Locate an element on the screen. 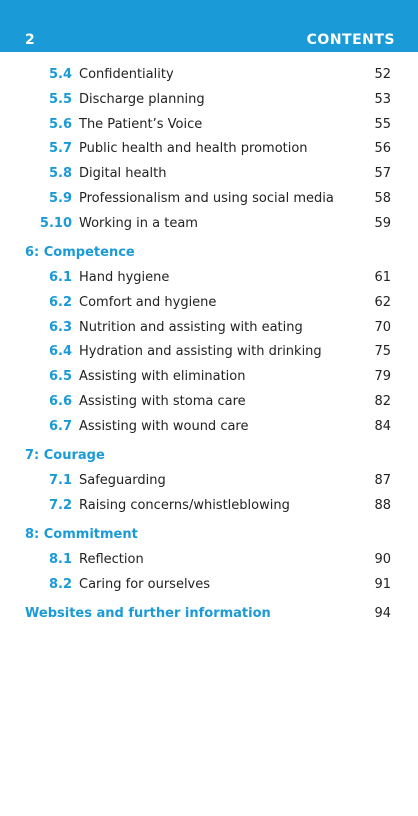 This screenshot has width=418, height=816. entry-title: Digital health is located at coordinates (123, 174).